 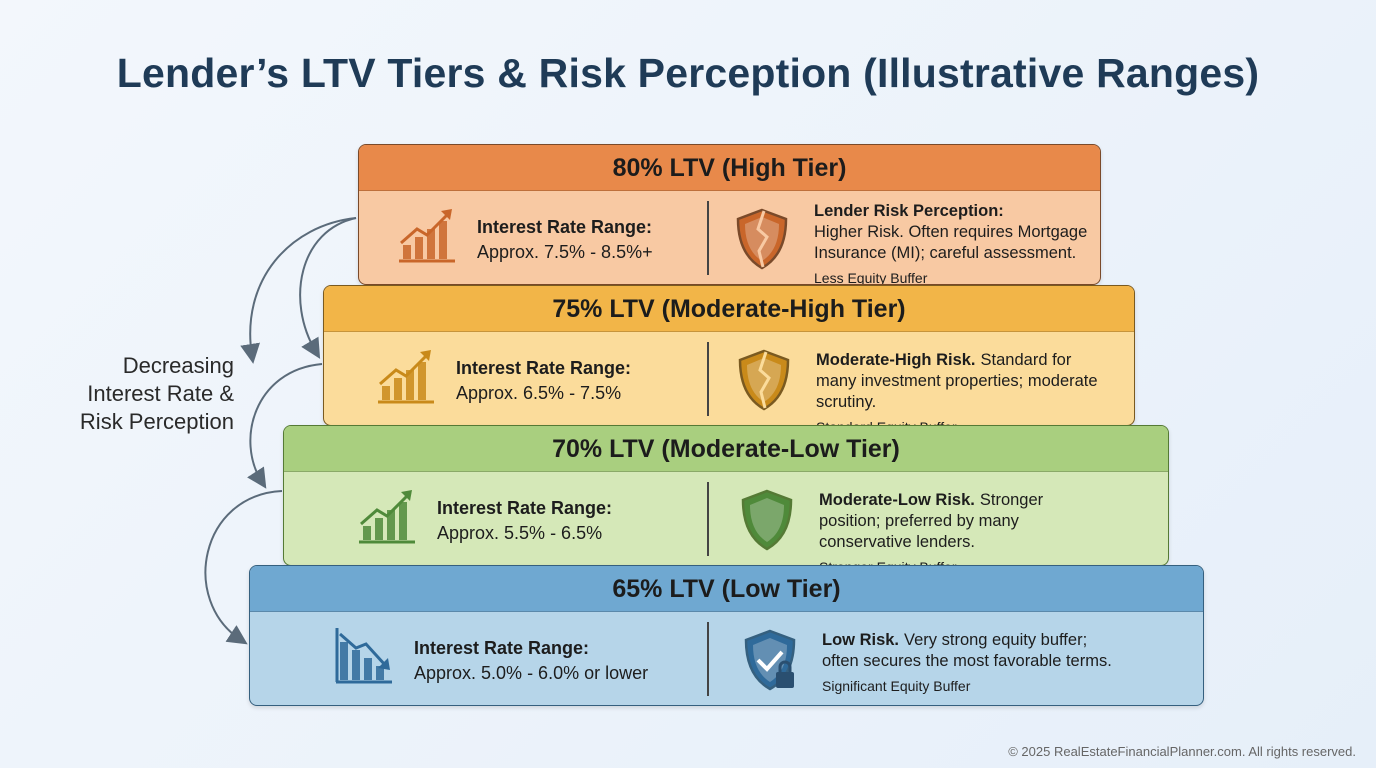 I want to click on shield-check, so click(x=770, y=661).